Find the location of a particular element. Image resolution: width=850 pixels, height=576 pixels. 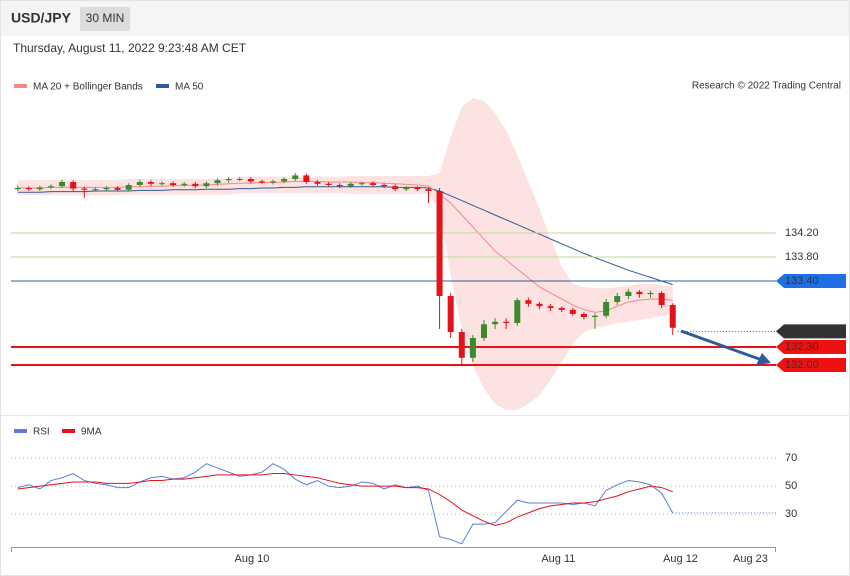

x-tick-label: Aug 12 is located at coordinates (680, 559).